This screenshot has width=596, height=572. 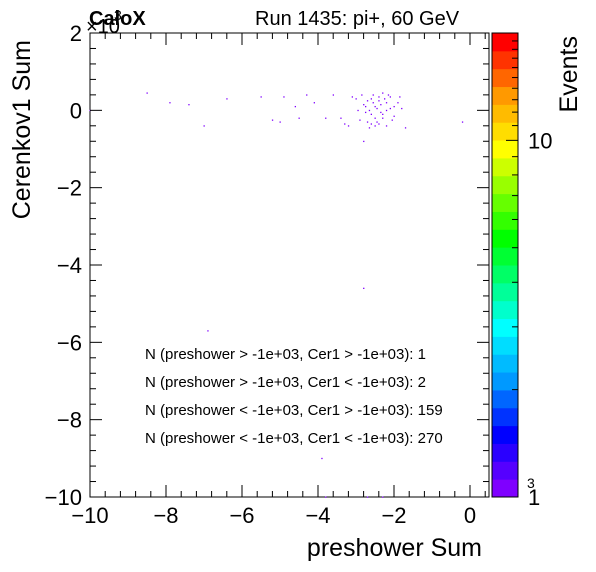 I want to click on calox-tag: CaloX, so click(x=117, y=19).